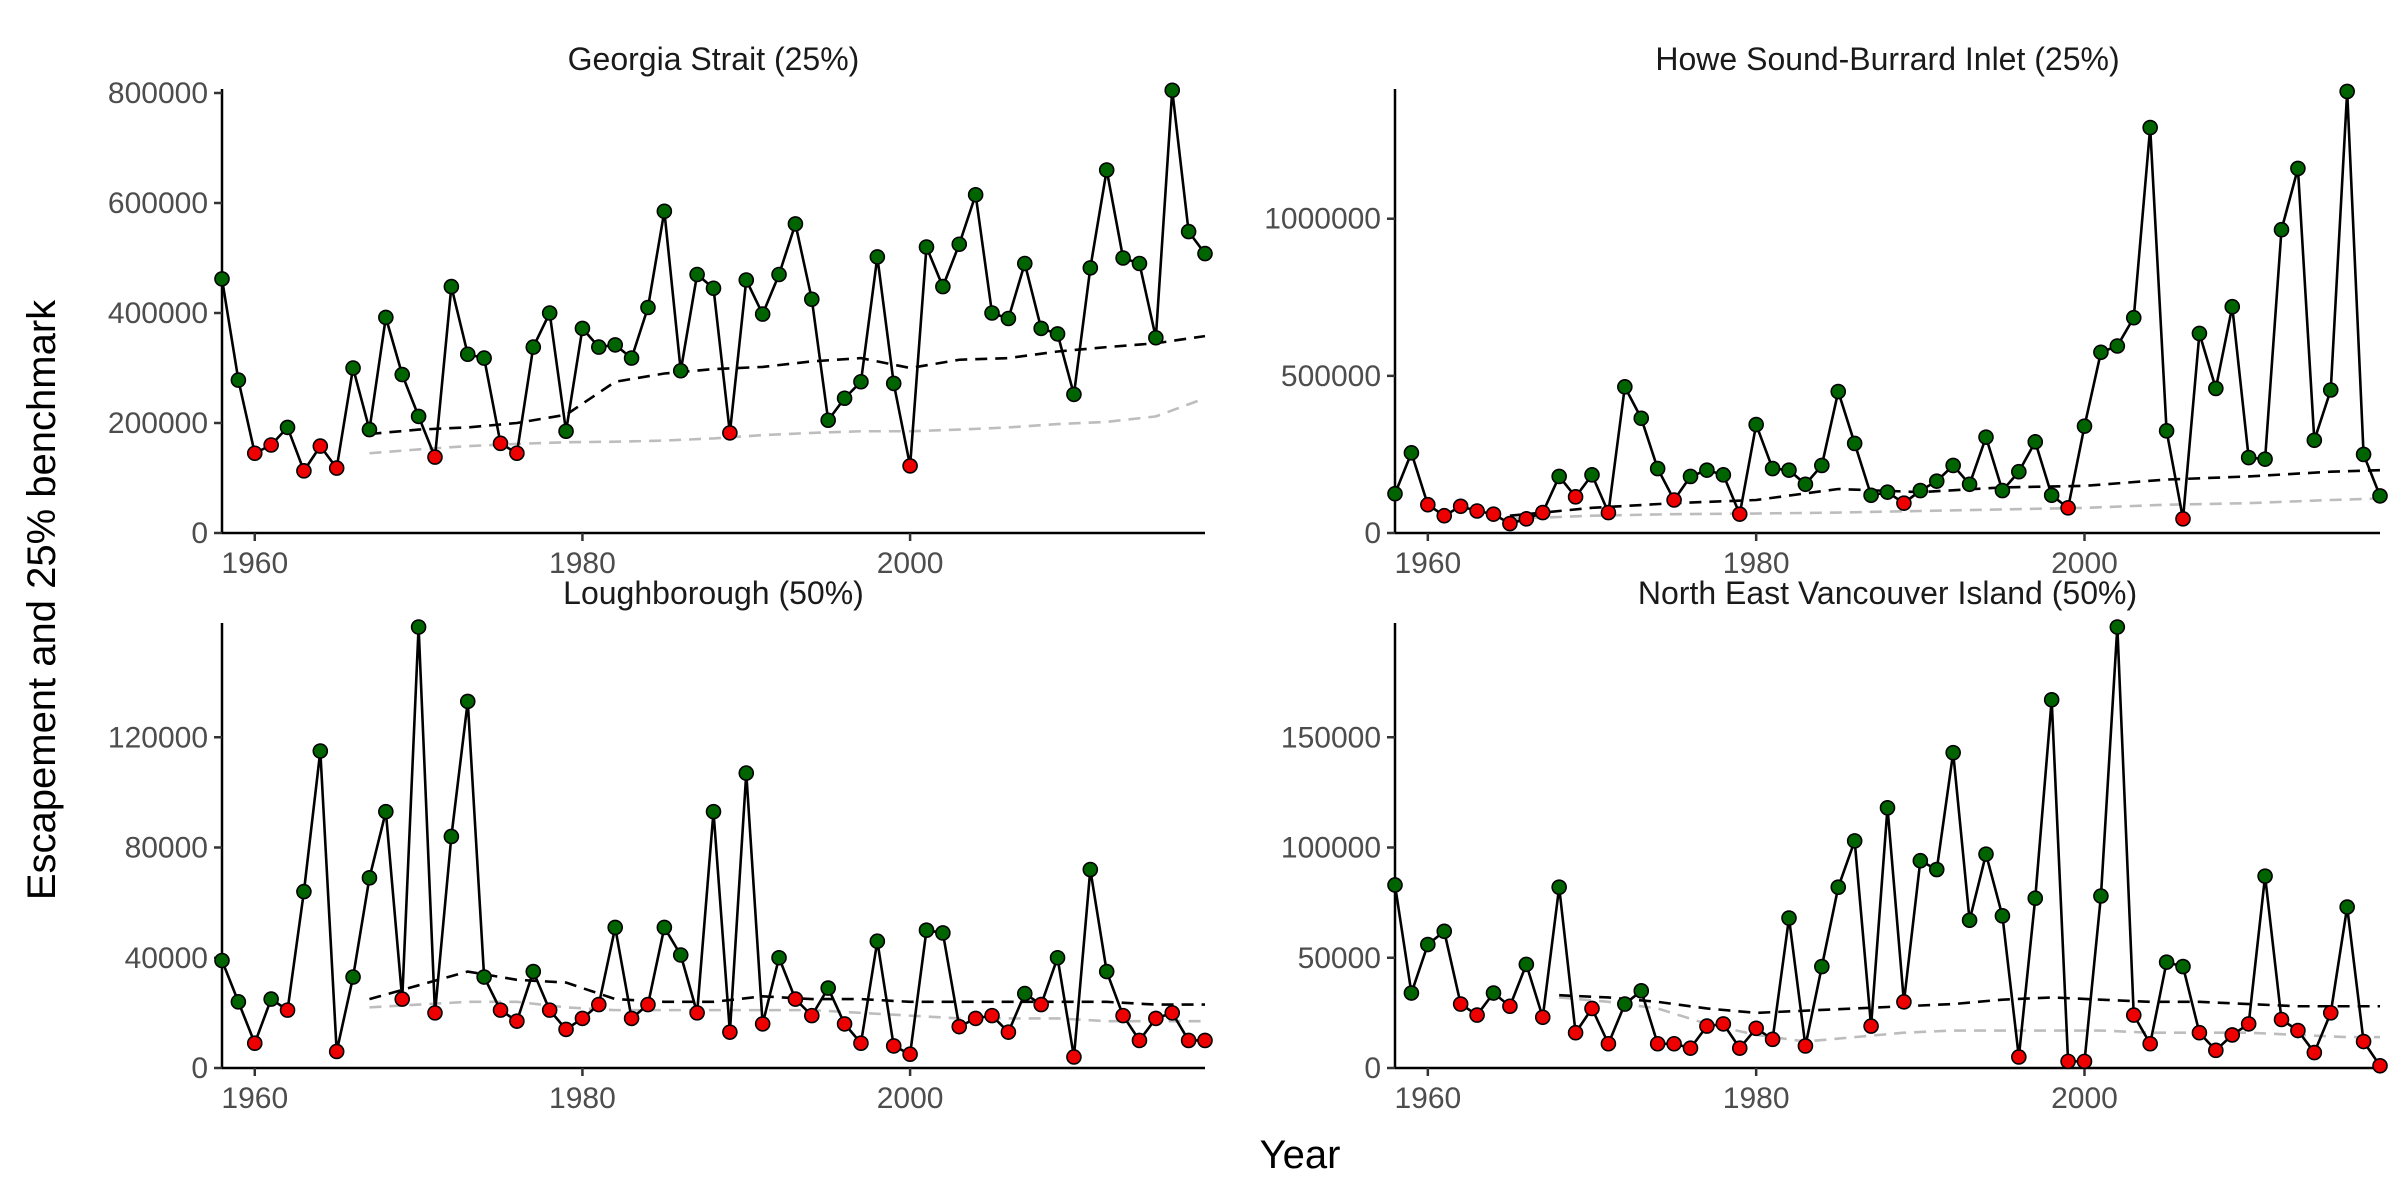 The width and height of the screenshot is (2400, 1200). I want to click on data-point-1973, so click(467, 701).